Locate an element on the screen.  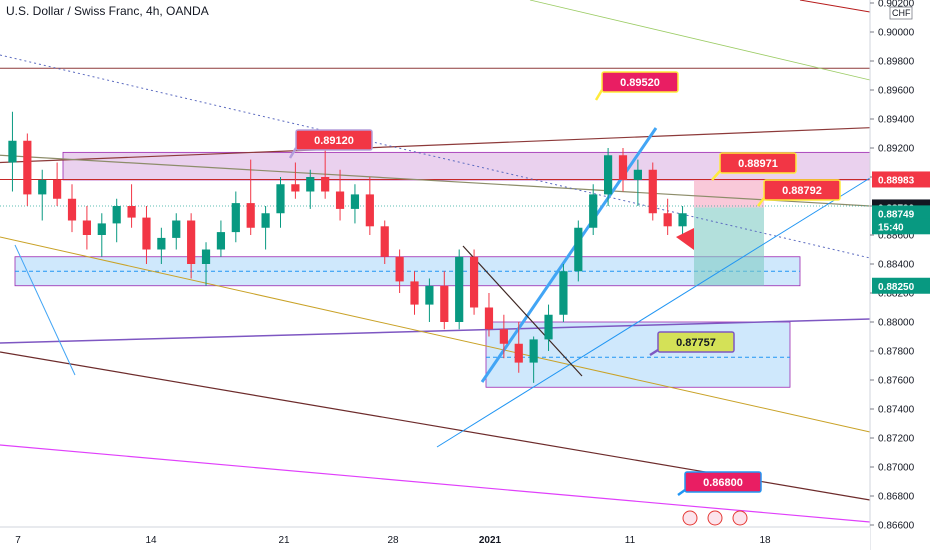
price-tag: 0.88983 is located at coordinates (901, 179).